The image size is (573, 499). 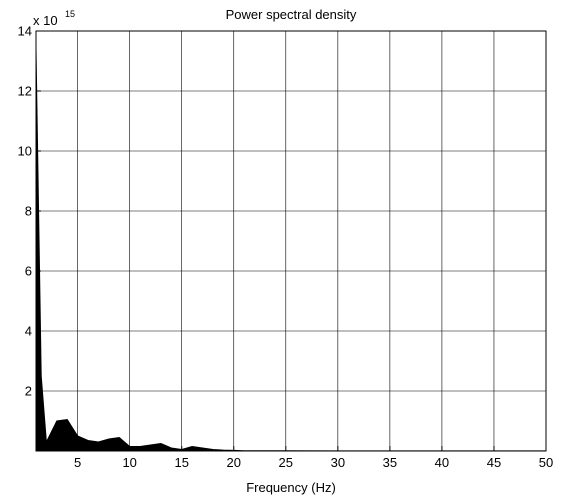 What do you see at coordinates (291, 14) in the screenshot?
I see `chart-title: Power spectral density` at bounding box center [291, 14].